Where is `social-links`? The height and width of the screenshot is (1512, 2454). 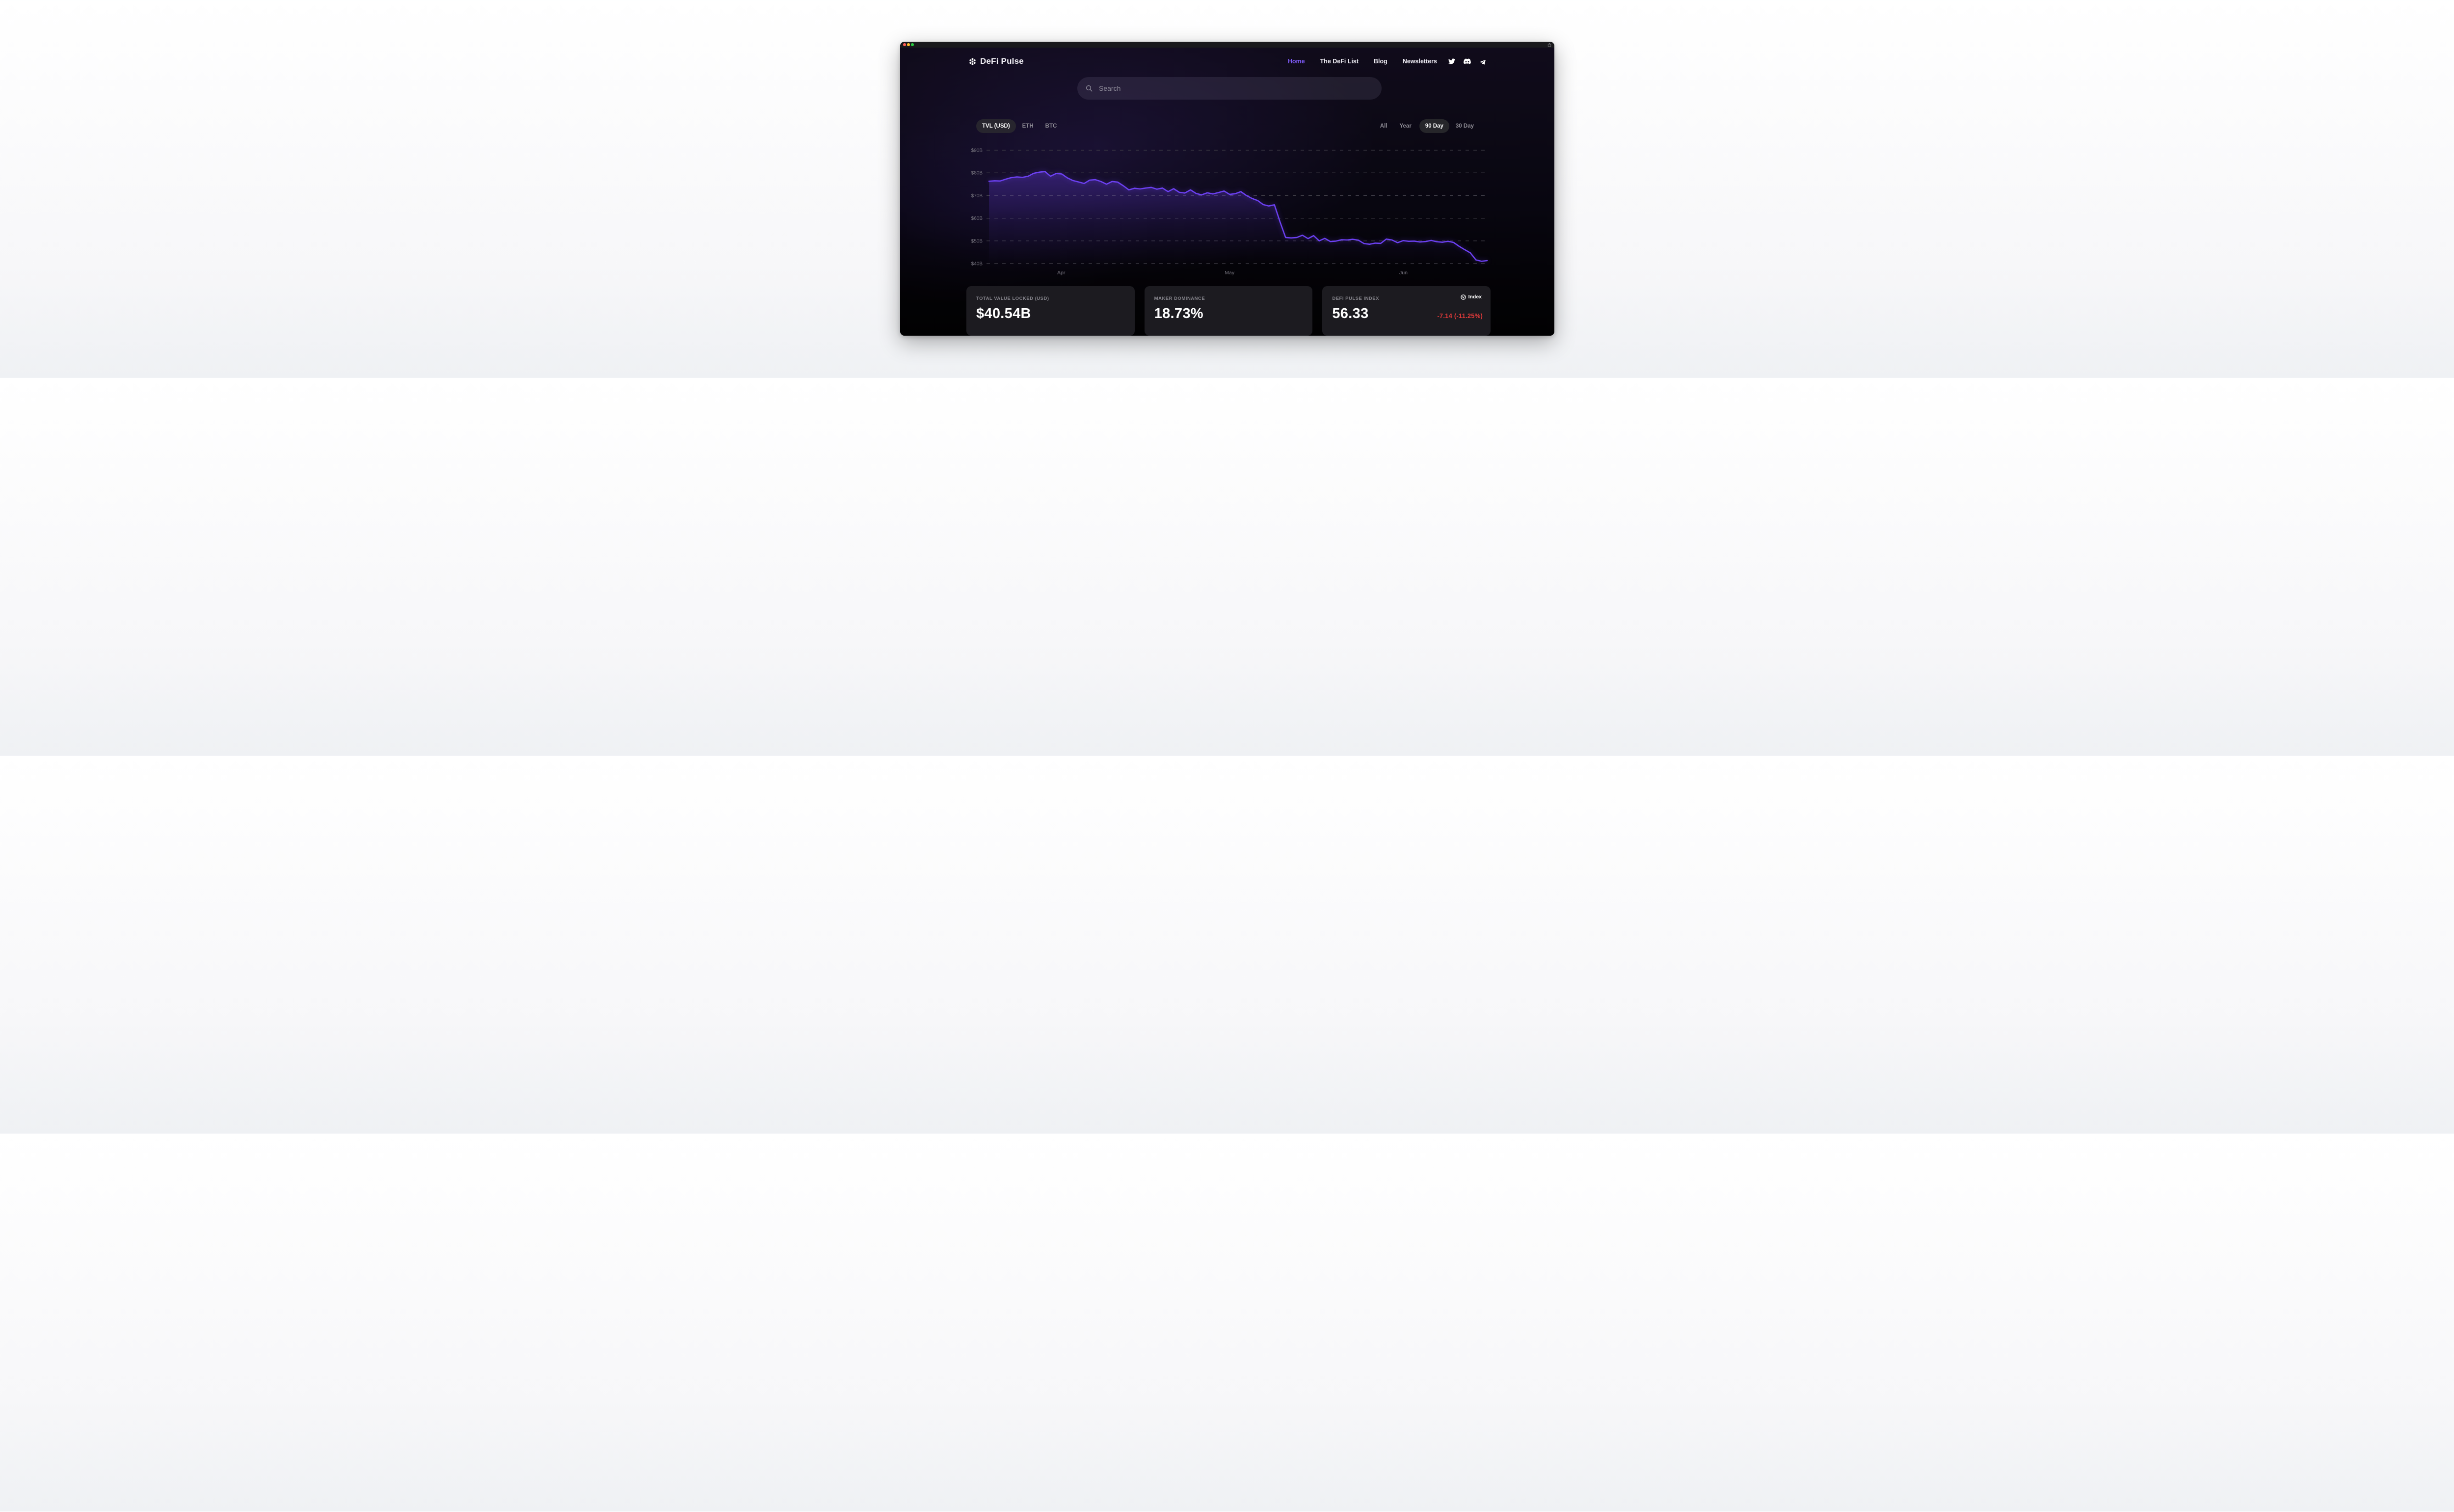 social-links is located at coordinates (1467, 61).